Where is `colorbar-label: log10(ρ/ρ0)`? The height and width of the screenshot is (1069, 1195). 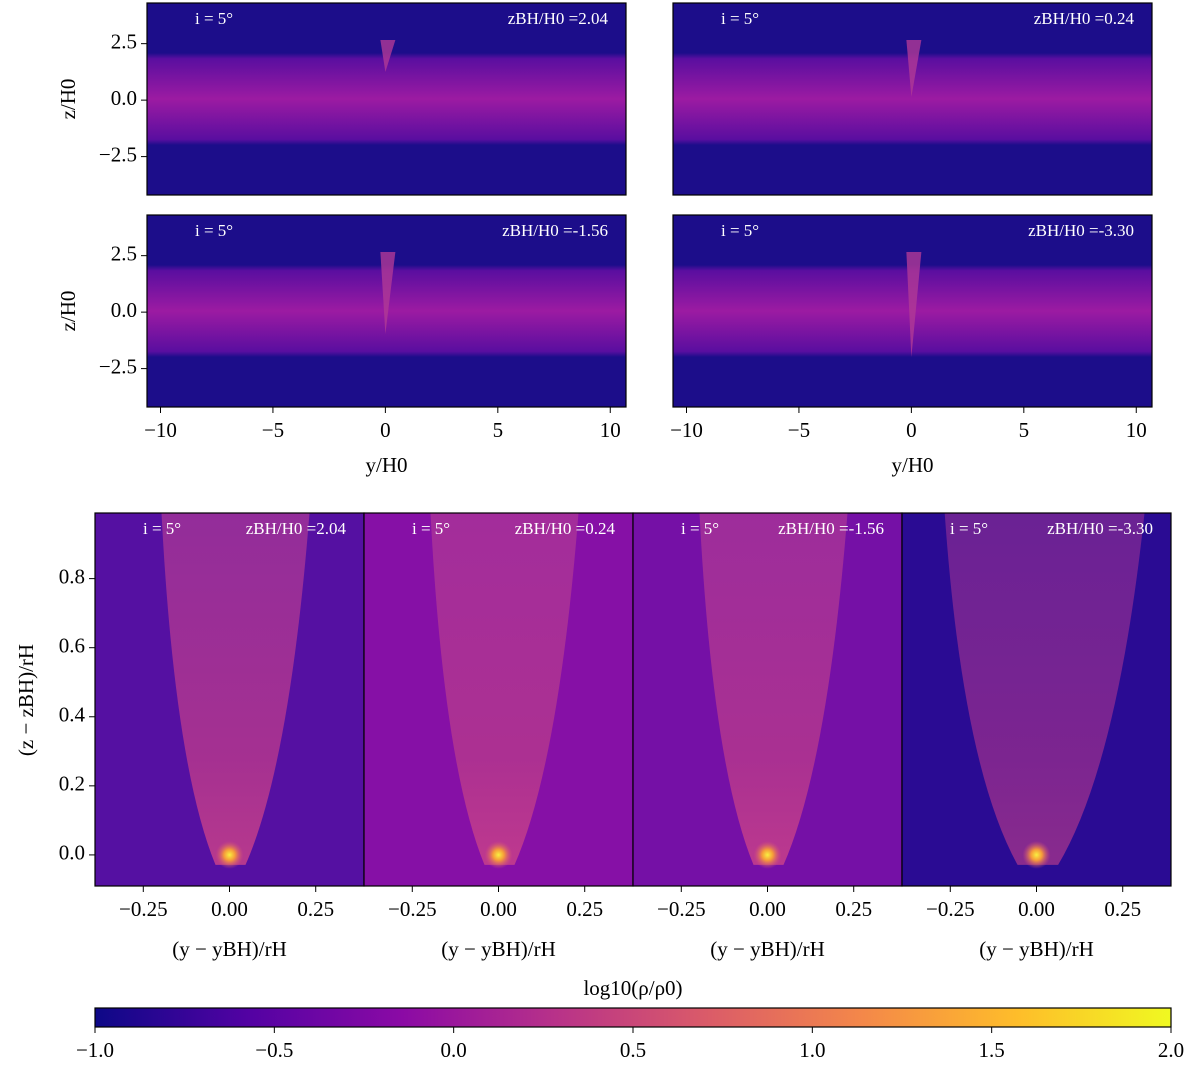
colorbar-label: log10(ρ/ρ0) is located at coordinates (632, 988).